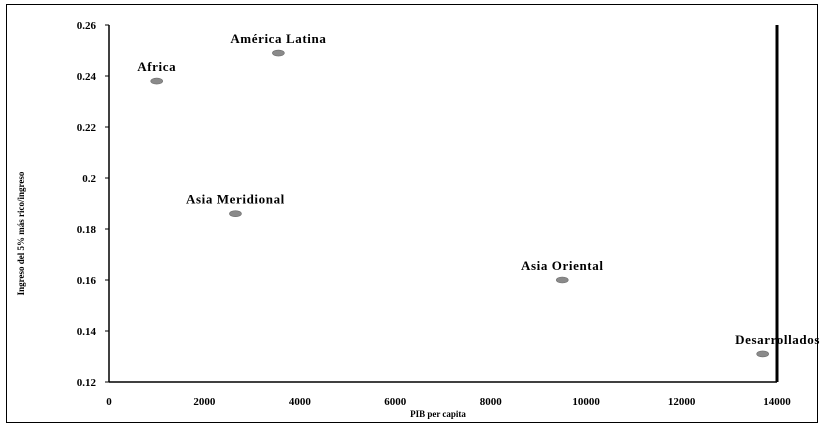  What do you see at coordinates (586, 402) in the screenshot?
I see `x-tick-label: 10000` at bounding box center [586, 402].